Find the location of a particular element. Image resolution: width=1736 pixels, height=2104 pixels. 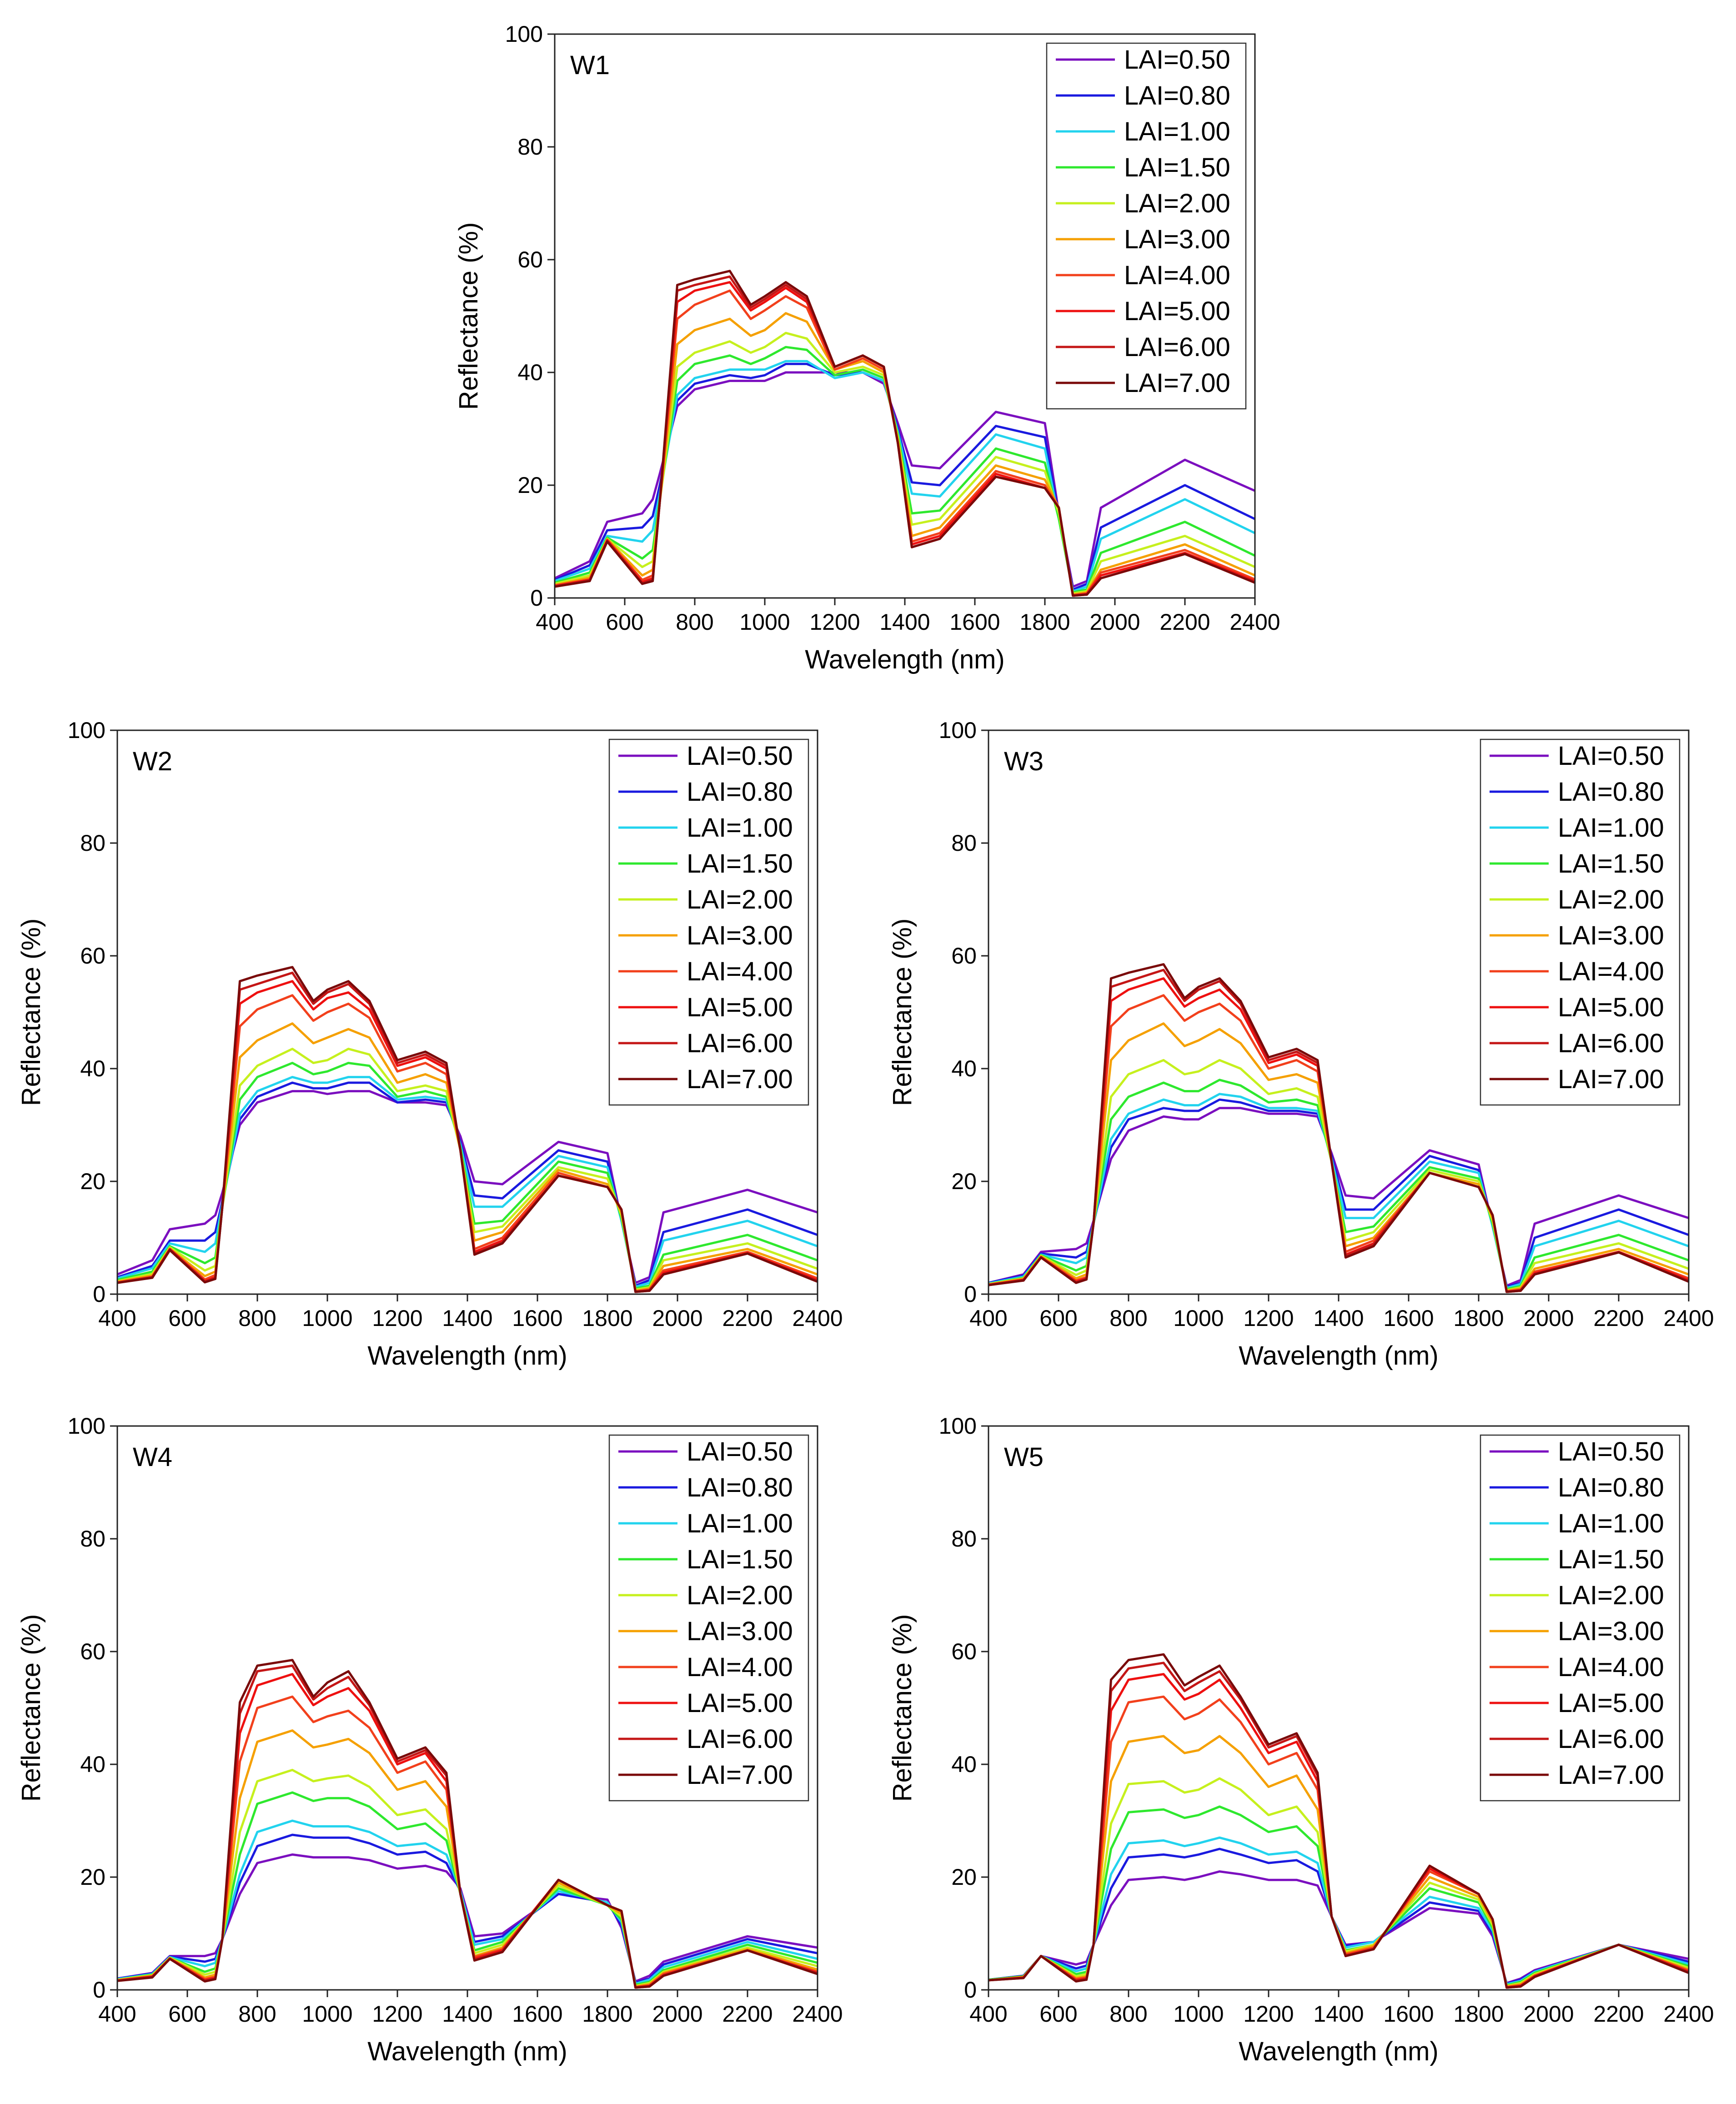

panel-label: W3 is located at coordinates (1024, 761).